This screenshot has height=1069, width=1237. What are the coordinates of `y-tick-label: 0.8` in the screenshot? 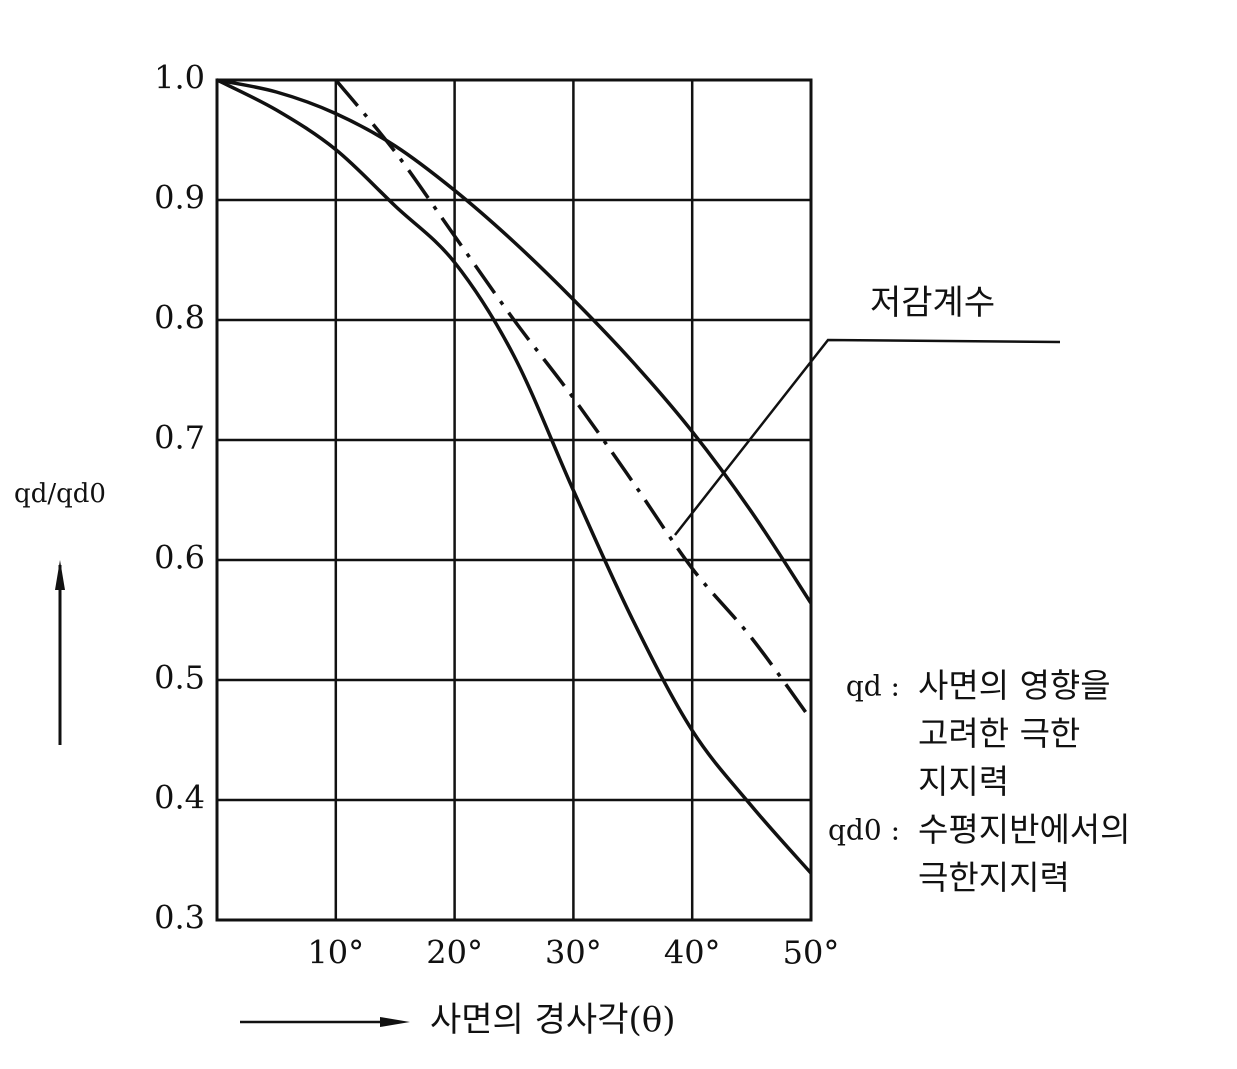 It's located at (179, 318).